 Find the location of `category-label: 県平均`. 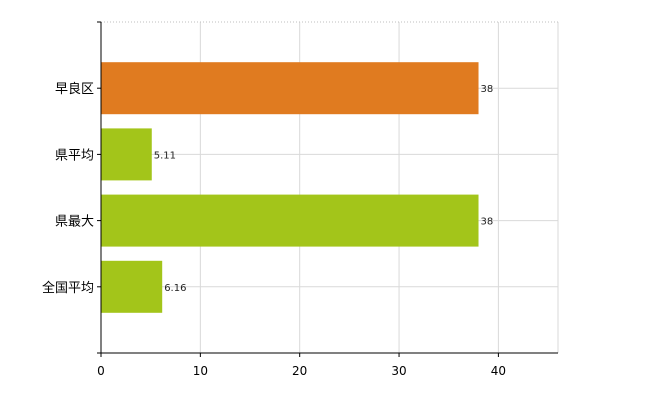

category-label: 県平均 is located at coordinates (74, 155).